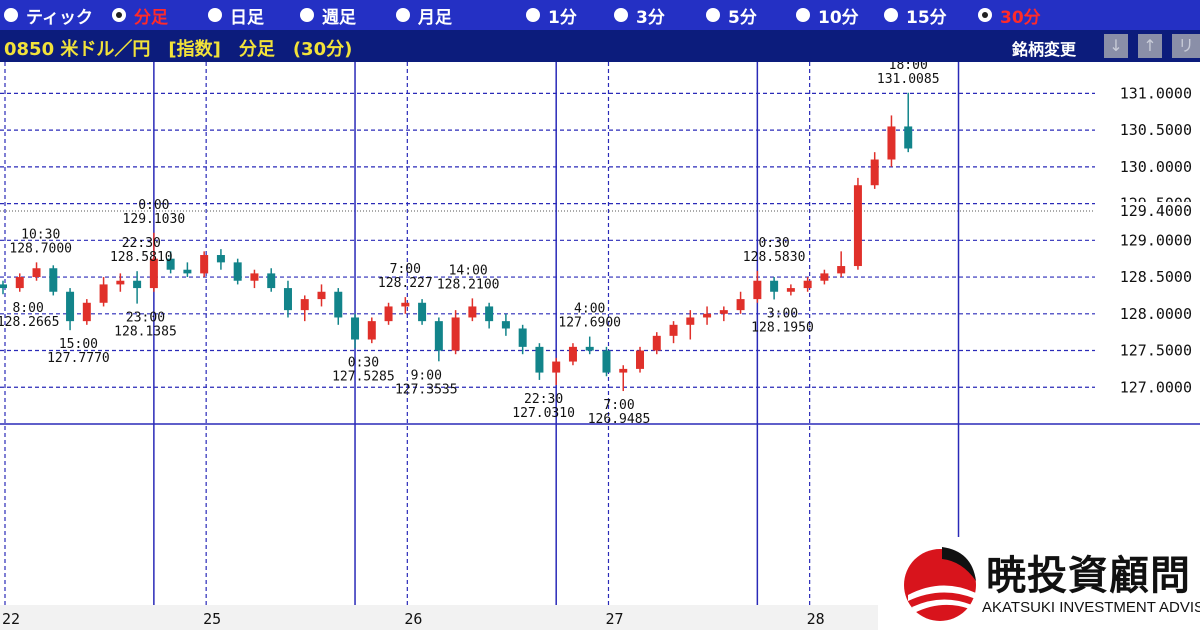  Describe the element at coordinates (926, 17) in the screenshot. I see `option-label: 15分` at that location.